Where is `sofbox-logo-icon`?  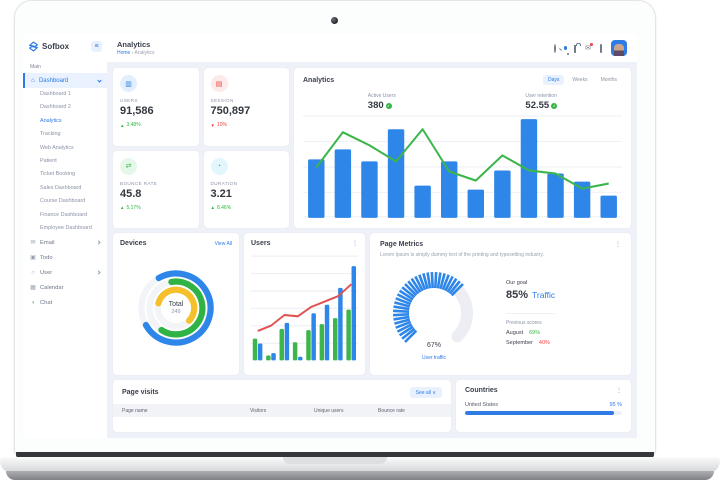 sofbox-logo-icon is located at coordinates (33, 46).